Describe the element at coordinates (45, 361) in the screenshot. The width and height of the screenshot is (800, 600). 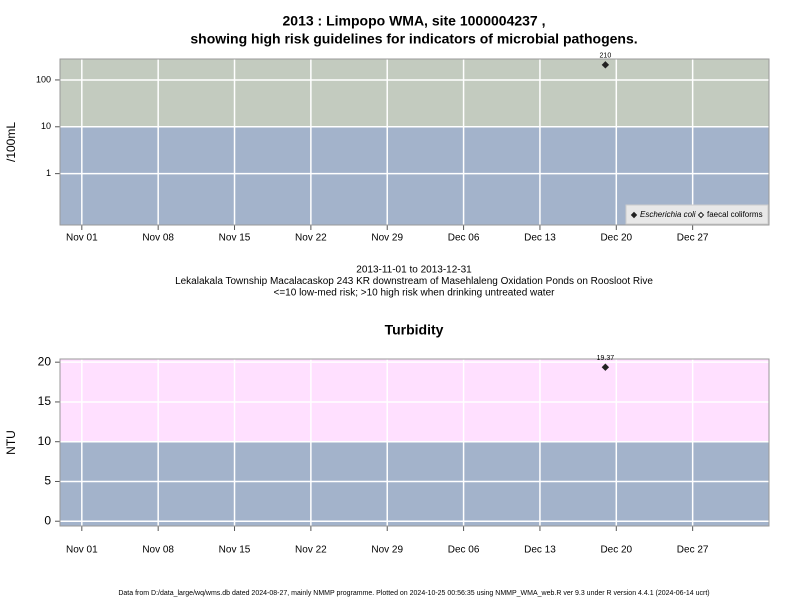
I see `y-tick-label: 20` at that location.